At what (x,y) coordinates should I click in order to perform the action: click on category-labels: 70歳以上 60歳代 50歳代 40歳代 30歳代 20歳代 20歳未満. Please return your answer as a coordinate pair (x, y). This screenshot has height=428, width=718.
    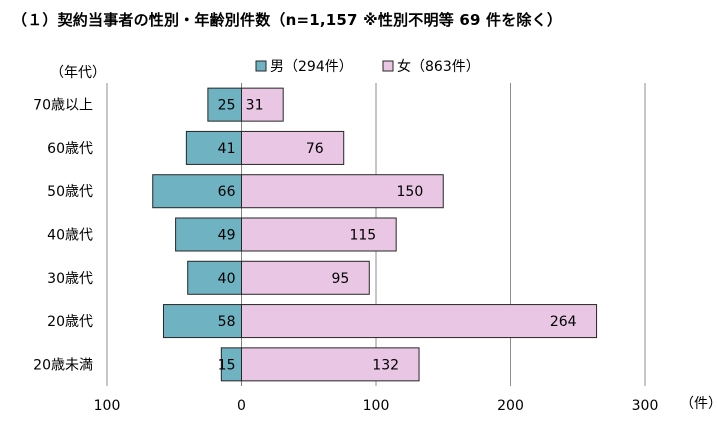
    Looking at the image, I should click on (63, 236).